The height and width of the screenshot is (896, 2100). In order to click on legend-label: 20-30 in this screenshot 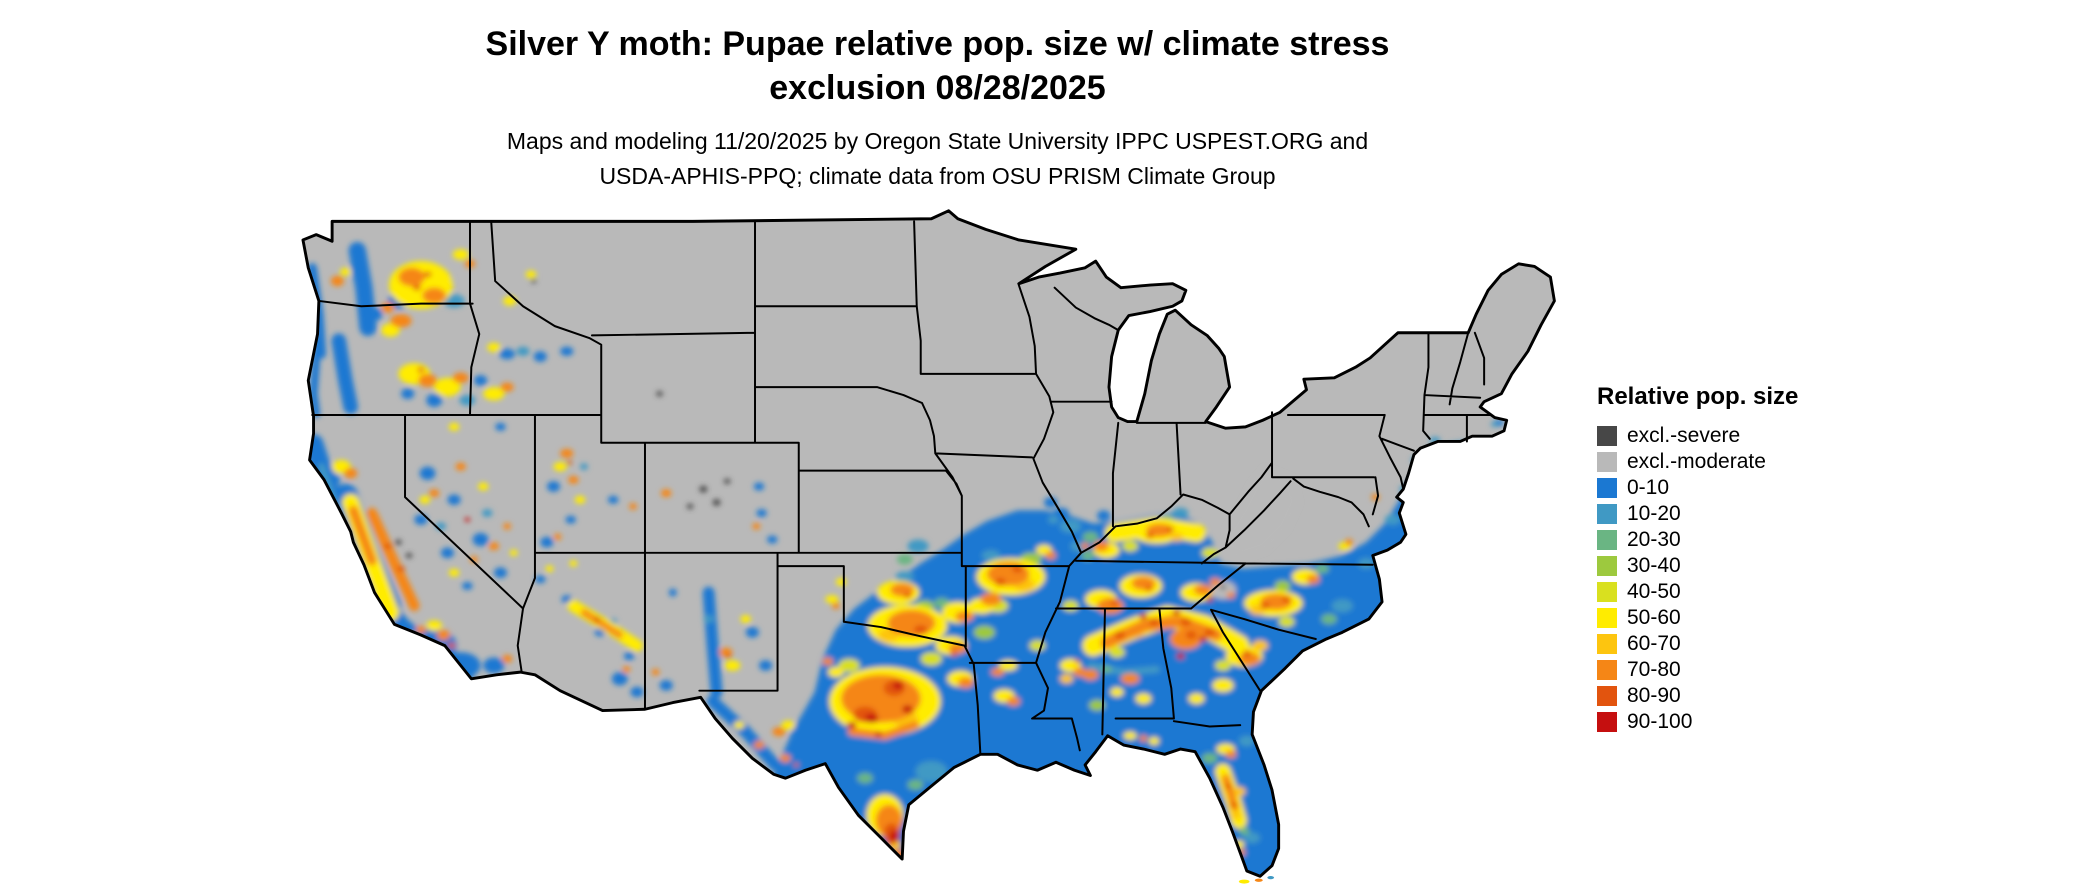, I will do `click(1654, 539)`.